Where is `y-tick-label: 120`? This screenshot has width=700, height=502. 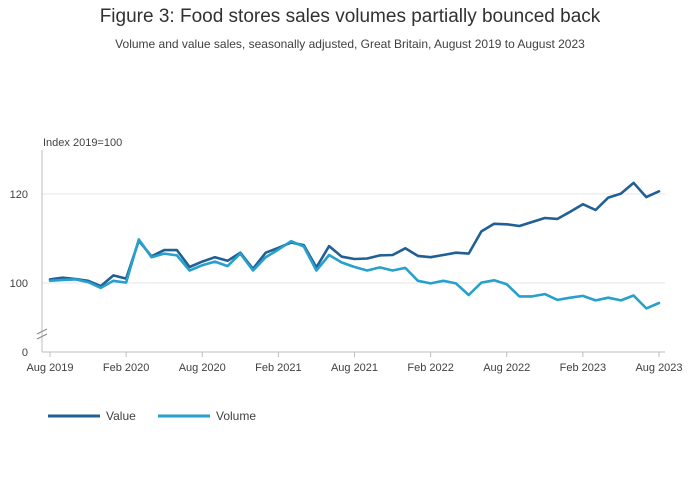
y-tick-label: 120 is located at coordinates (19, 195).